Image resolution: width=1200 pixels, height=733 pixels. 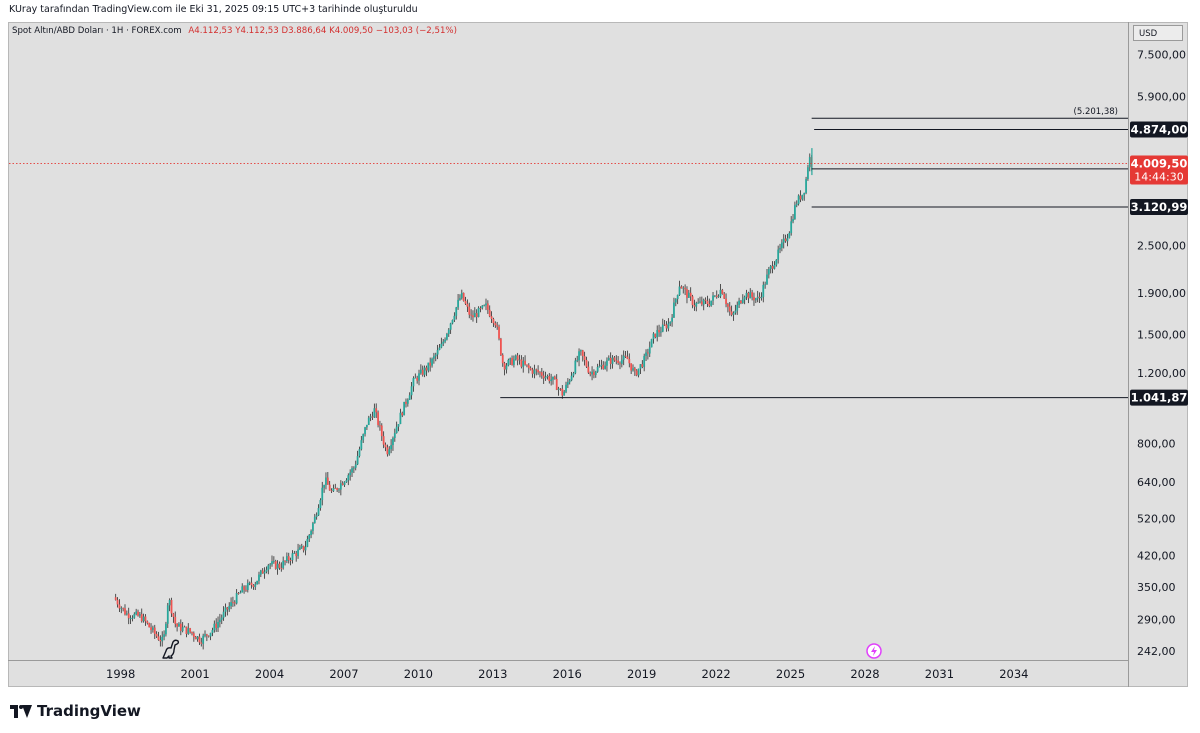 I want to click on symbol-title: Spot Altın/ABD Doları · 1H · FOREX.com, so click(x=97, y=31).